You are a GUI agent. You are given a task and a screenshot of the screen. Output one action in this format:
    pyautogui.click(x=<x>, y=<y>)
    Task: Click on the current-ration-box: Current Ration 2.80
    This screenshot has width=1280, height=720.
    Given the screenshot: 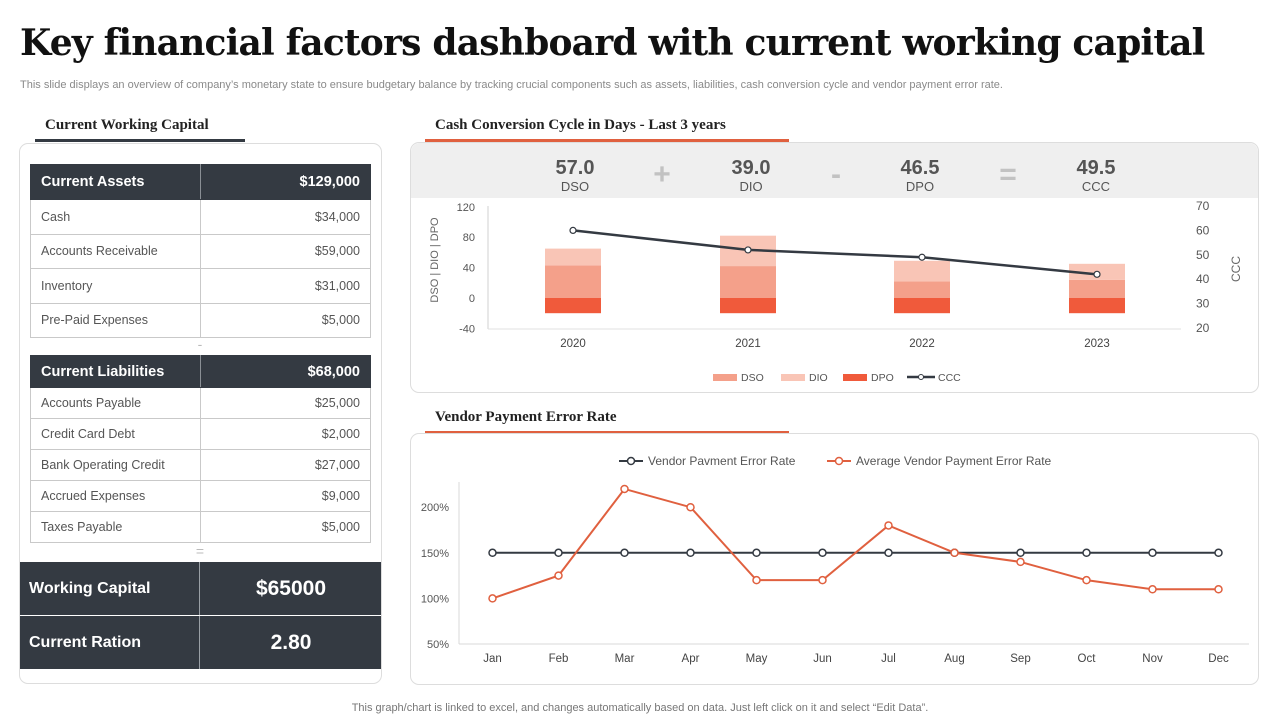 What is the action you would take?
    pyautogui.click(x=200, y=642)
    